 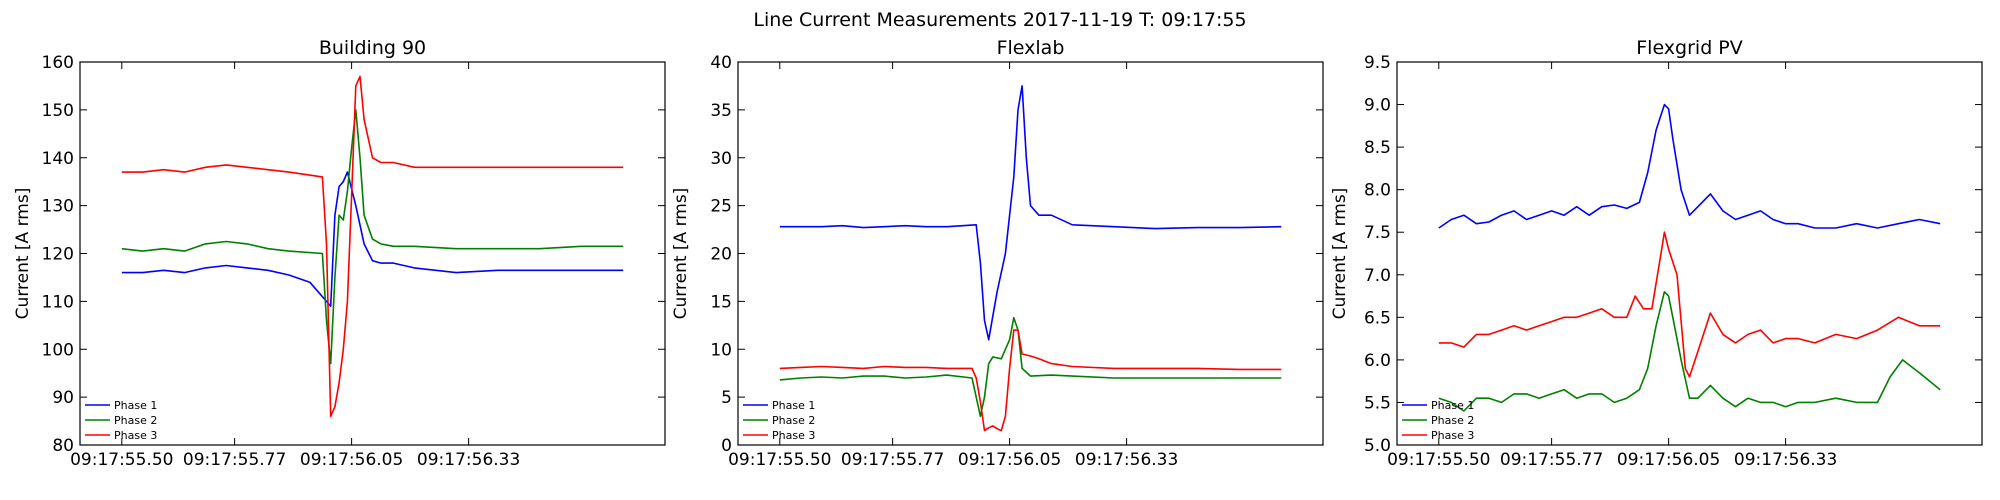 I want to click on legend-flexlab: Phase 1 Phase 2 Phase 3, so click(x=779, y=420).